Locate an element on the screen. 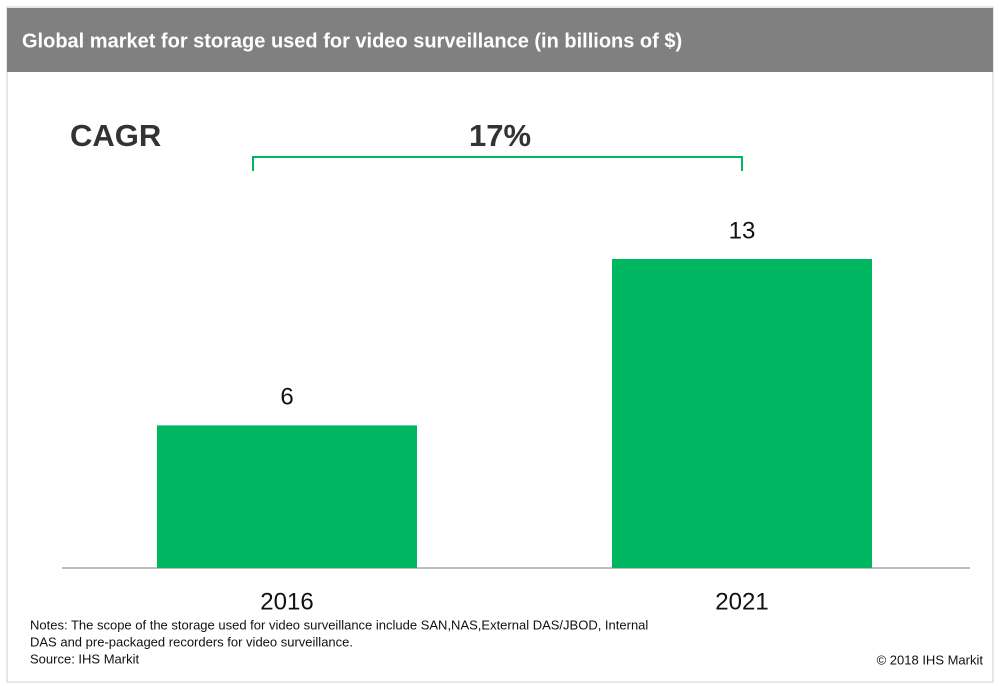 This screenshot has width=1000, height=686. value-label: 6 is located at coordinates (286, 397).